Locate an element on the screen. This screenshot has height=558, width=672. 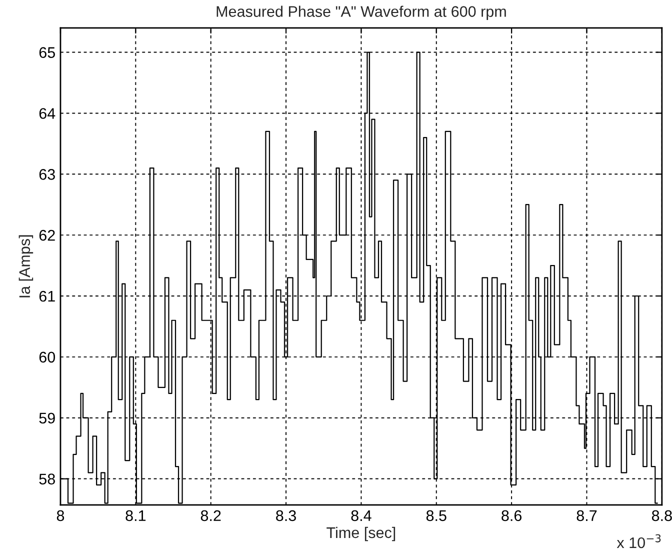
x-tick-label: 8.4 is located at coordinates (361, 516).